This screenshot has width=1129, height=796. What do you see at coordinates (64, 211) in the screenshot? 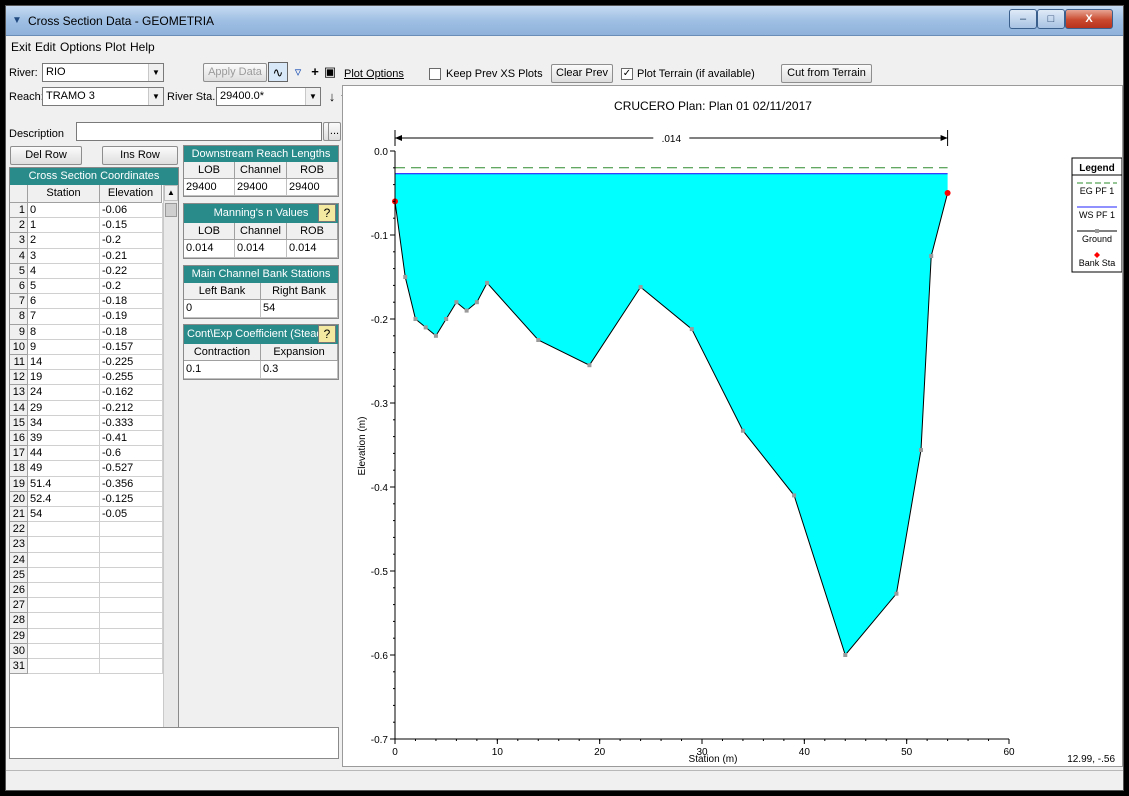
I see `station-cell: 0` at bounding box center [64, 211].